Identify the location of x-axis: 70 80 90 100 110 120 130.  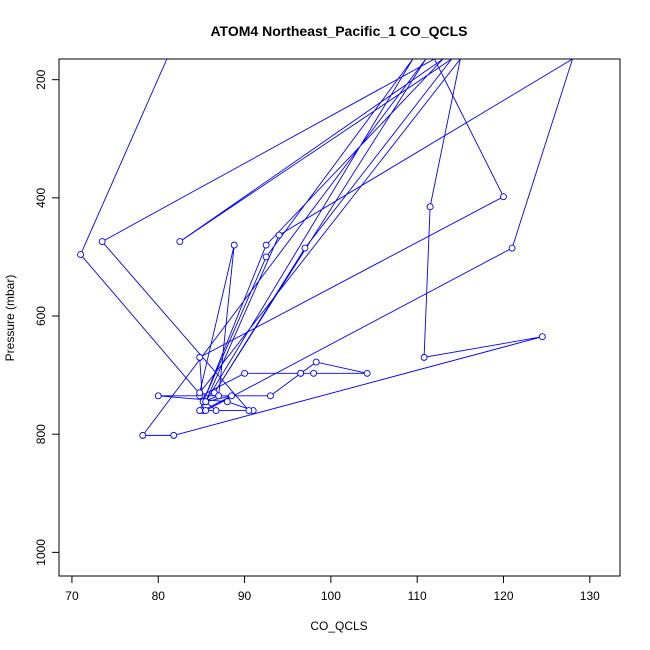
(332, 589).